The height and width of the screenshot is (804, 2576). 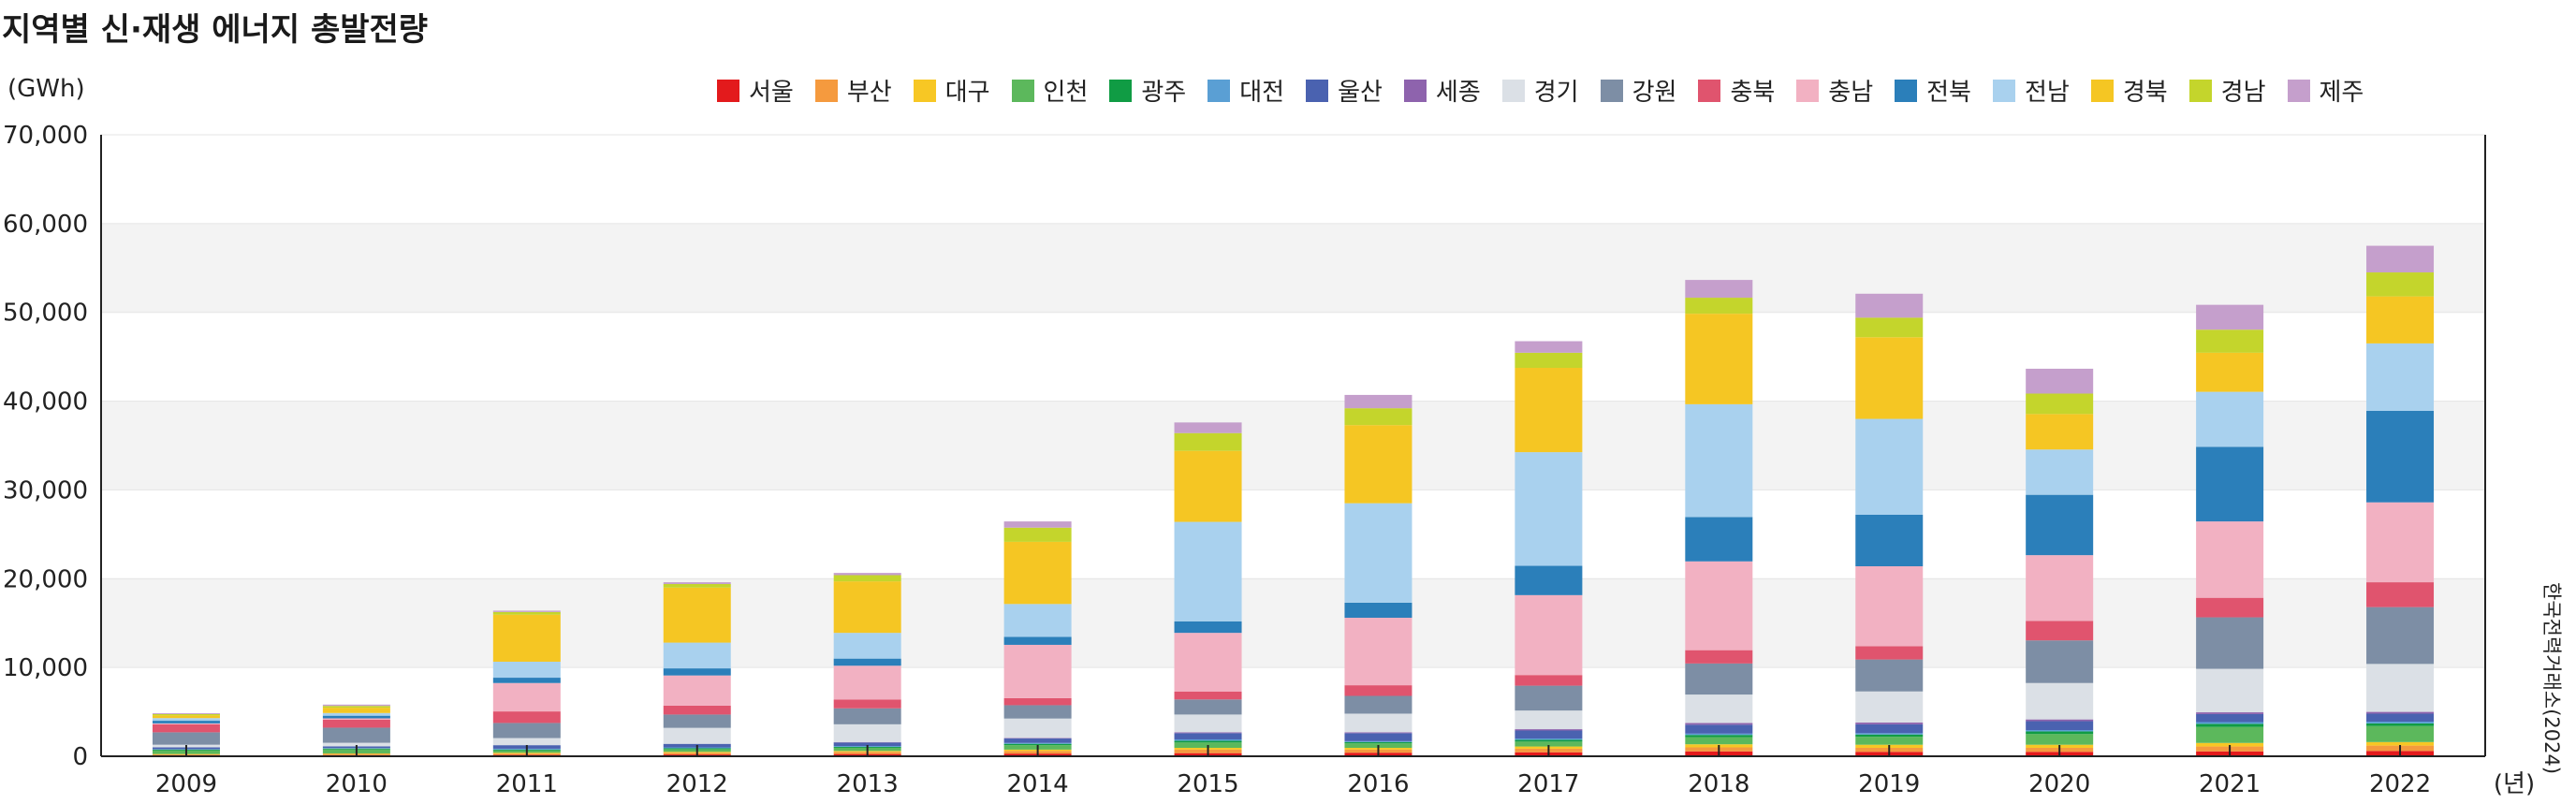 I want to click on x-tick-label: 2011, so click(x=527, y=784).